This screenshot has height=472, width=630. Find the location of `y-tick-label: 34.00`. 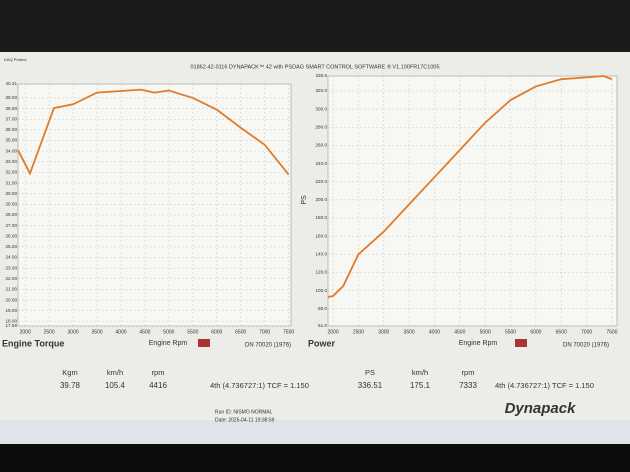

y-tick-label: 34.00 is located at coordinates (12, 150).